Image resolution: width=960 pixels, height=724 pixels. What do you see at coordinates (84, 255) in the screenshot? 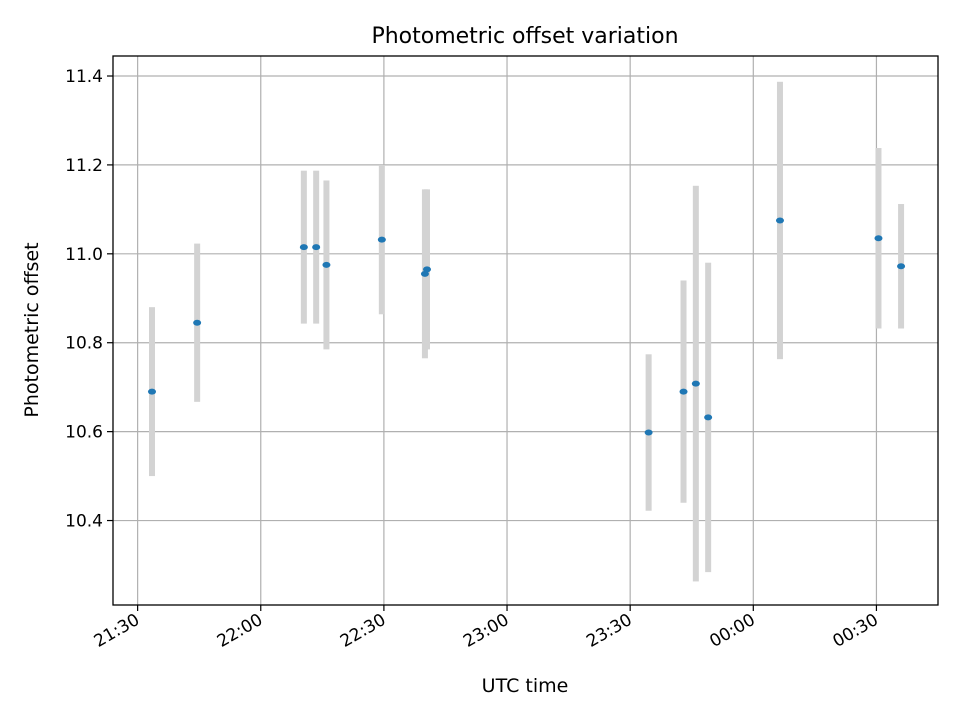
I see `y-tick-label: 11.0` at bounding box center [84, 255].